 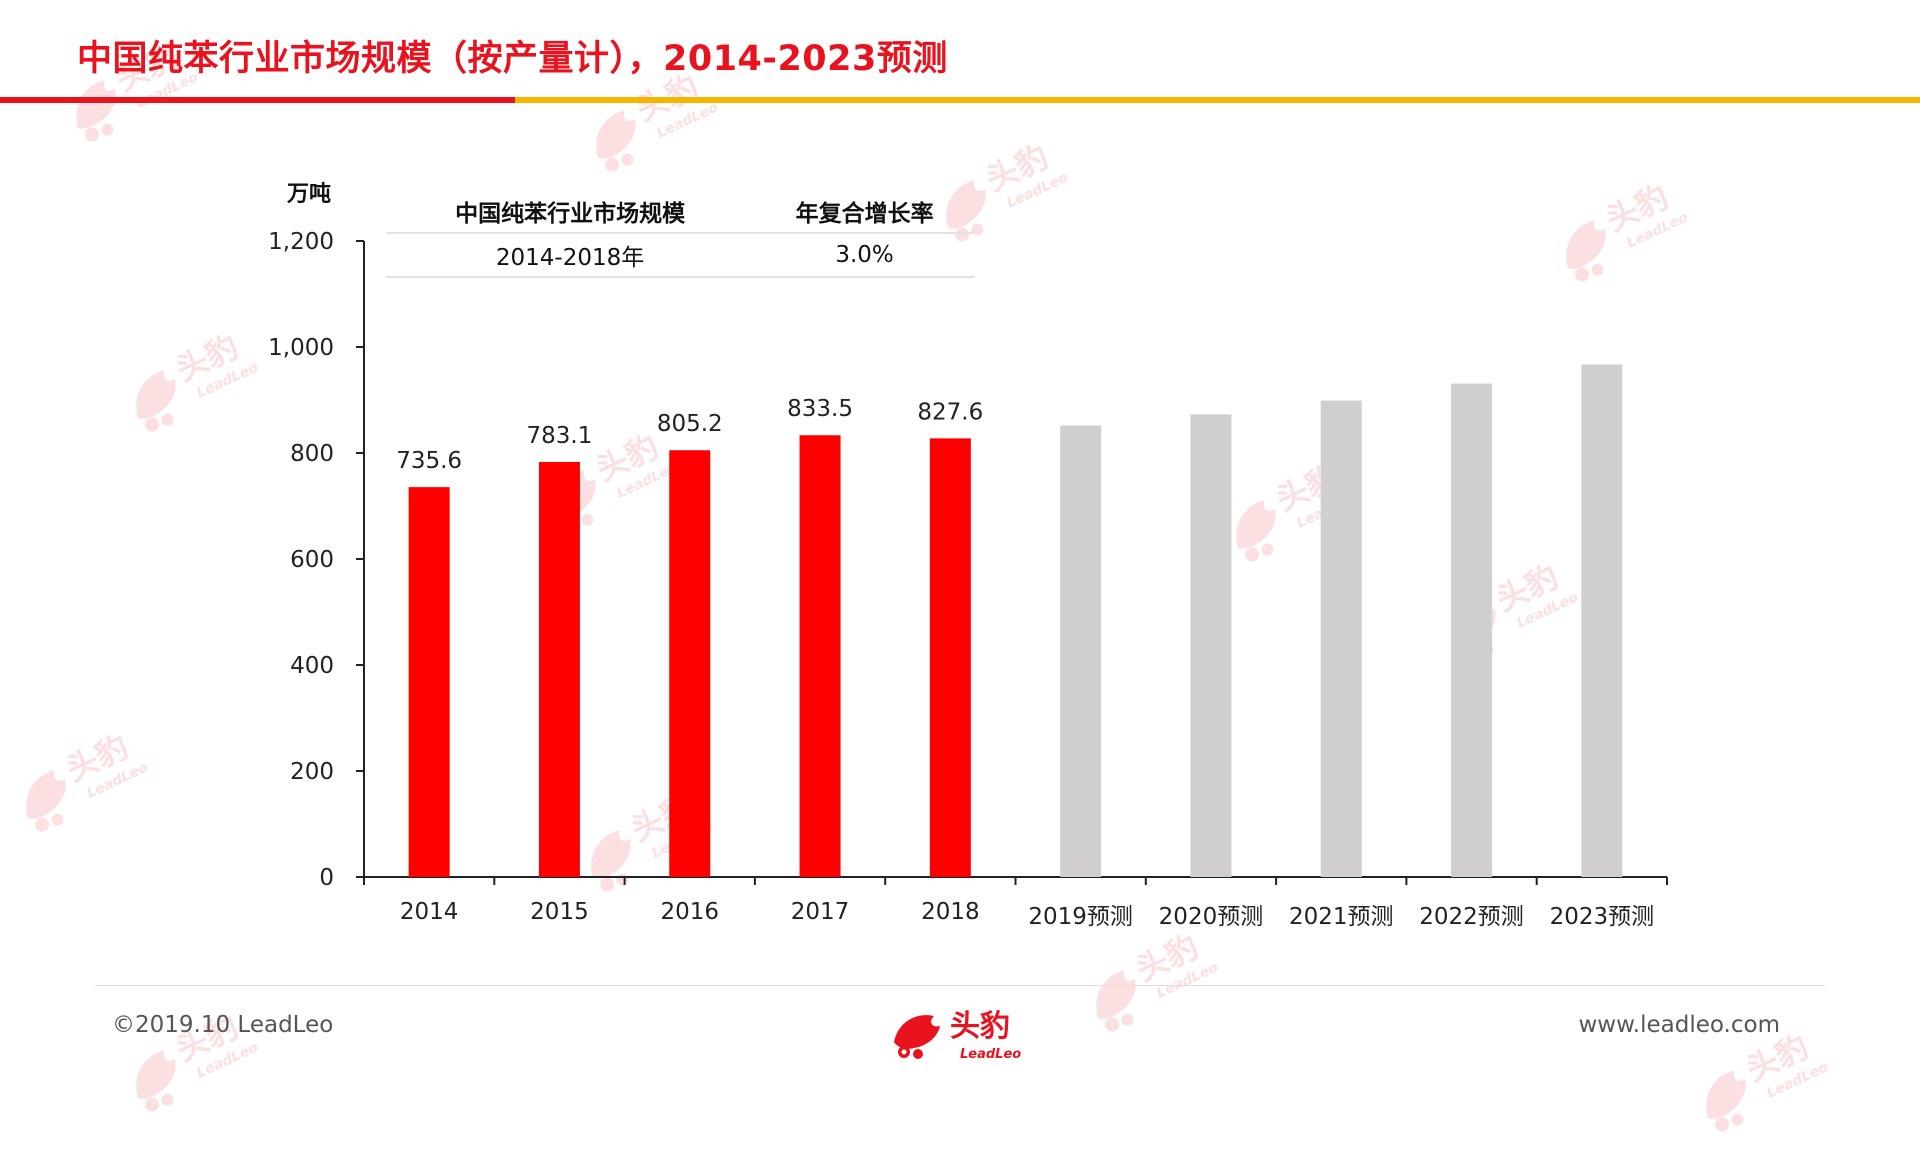 I want to click on x-tick-label: 2017, so click(x=820, y=912).